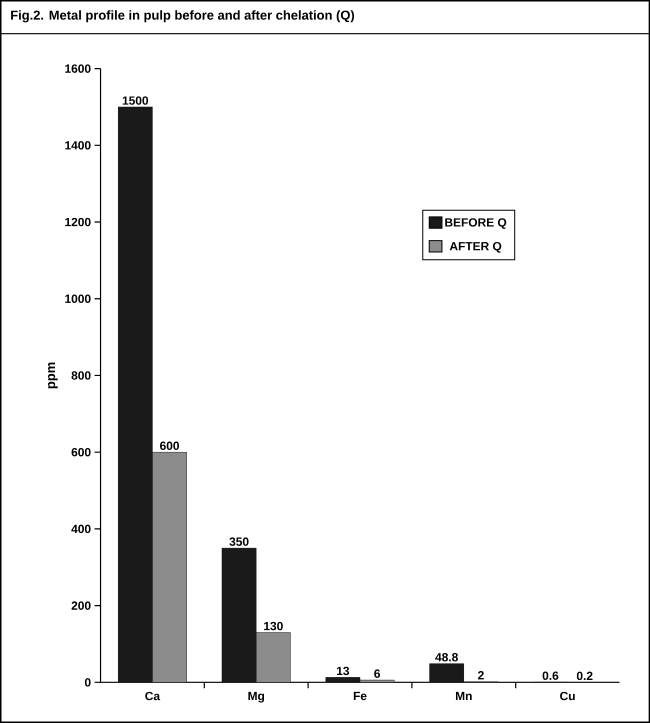  Describe the element at coordinates (464, 696) in the screenshot. I see `x-tick-label: Mn` at that location.